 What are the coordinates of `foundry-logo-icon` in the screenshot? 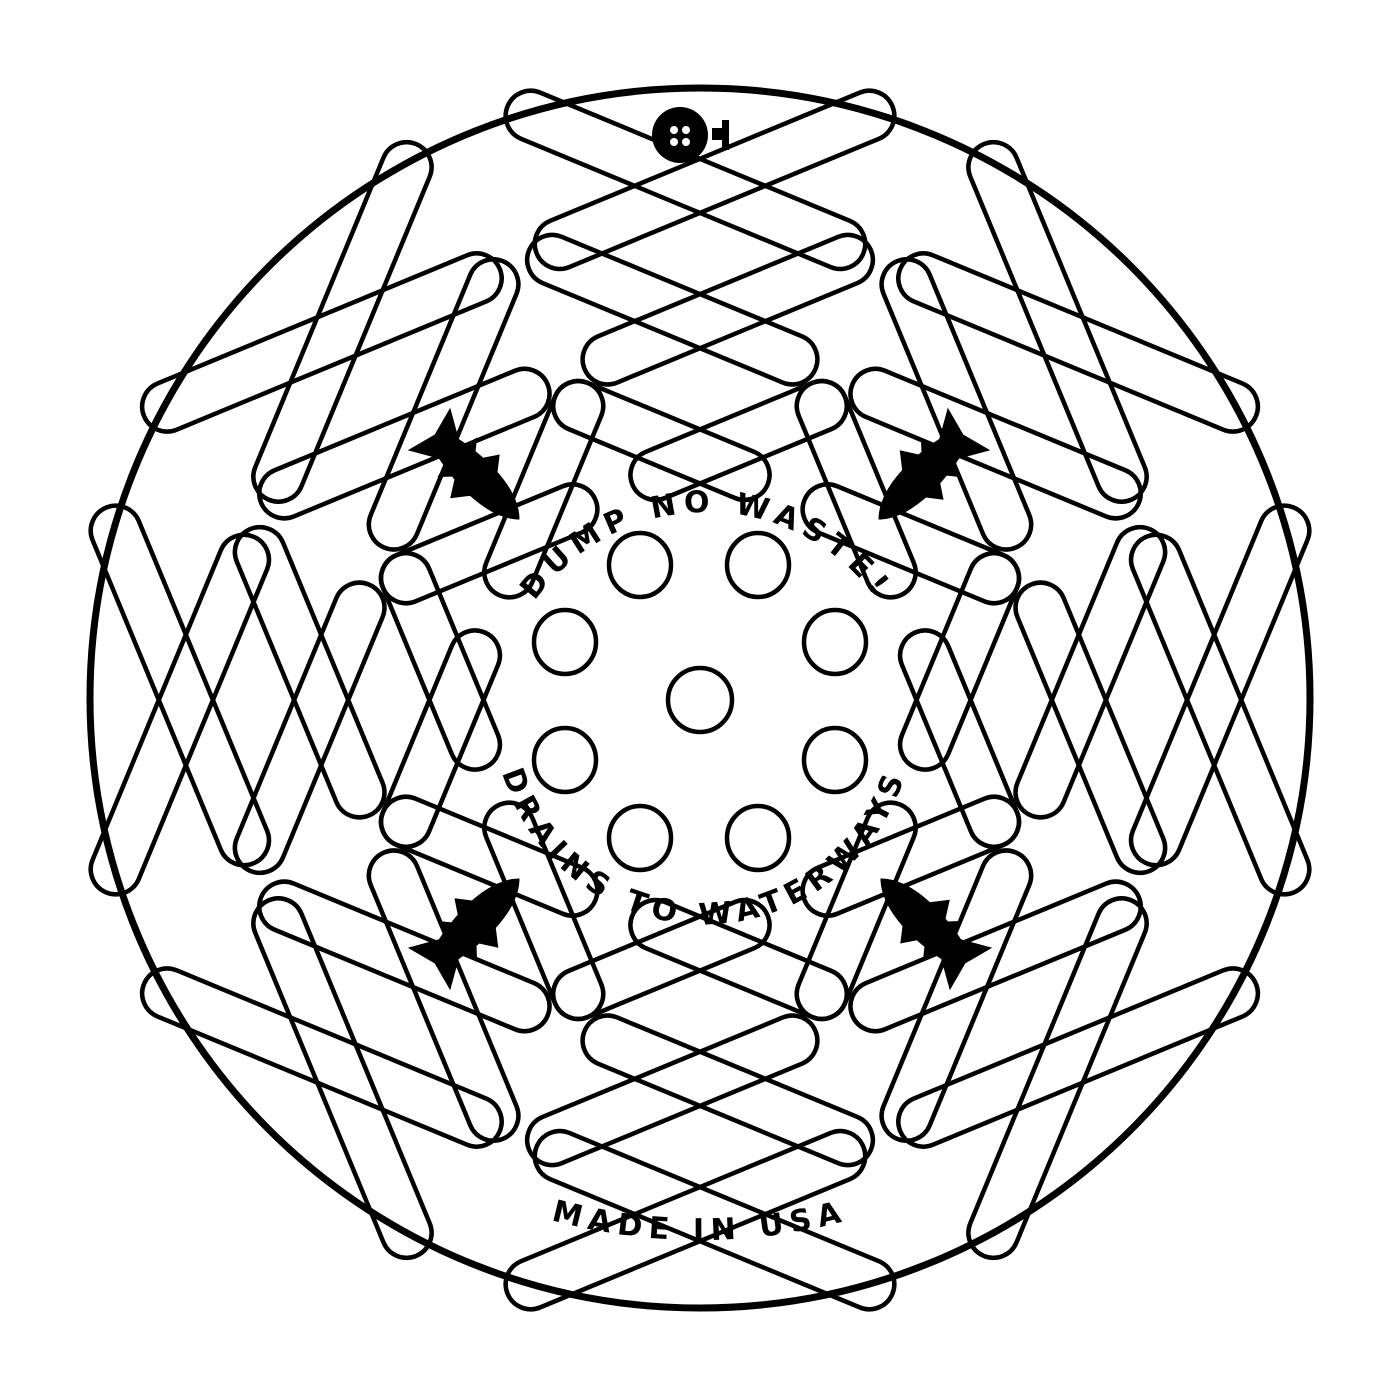 It's located at (690, 135).